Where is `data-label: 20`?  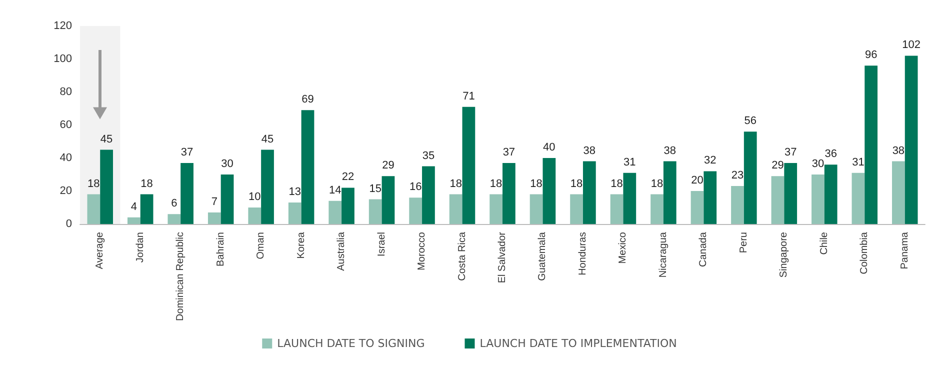 data-label: 20 is located at coordinates (697, 180).